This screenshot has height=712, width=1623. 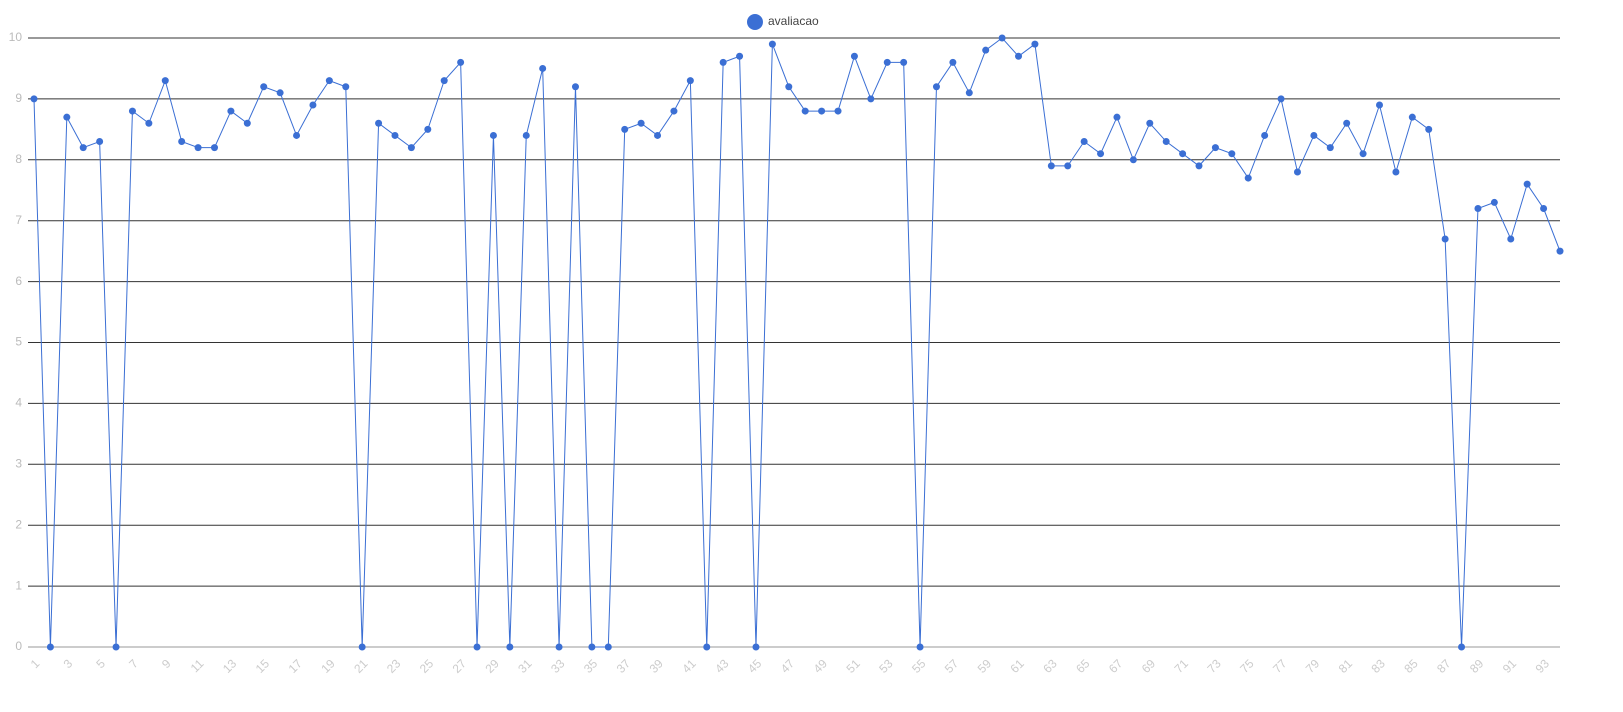 What do you see at coordinates (591, 666) in the screenshot?
I see `x-tick-label: 35` at bounding box center [591, 666].